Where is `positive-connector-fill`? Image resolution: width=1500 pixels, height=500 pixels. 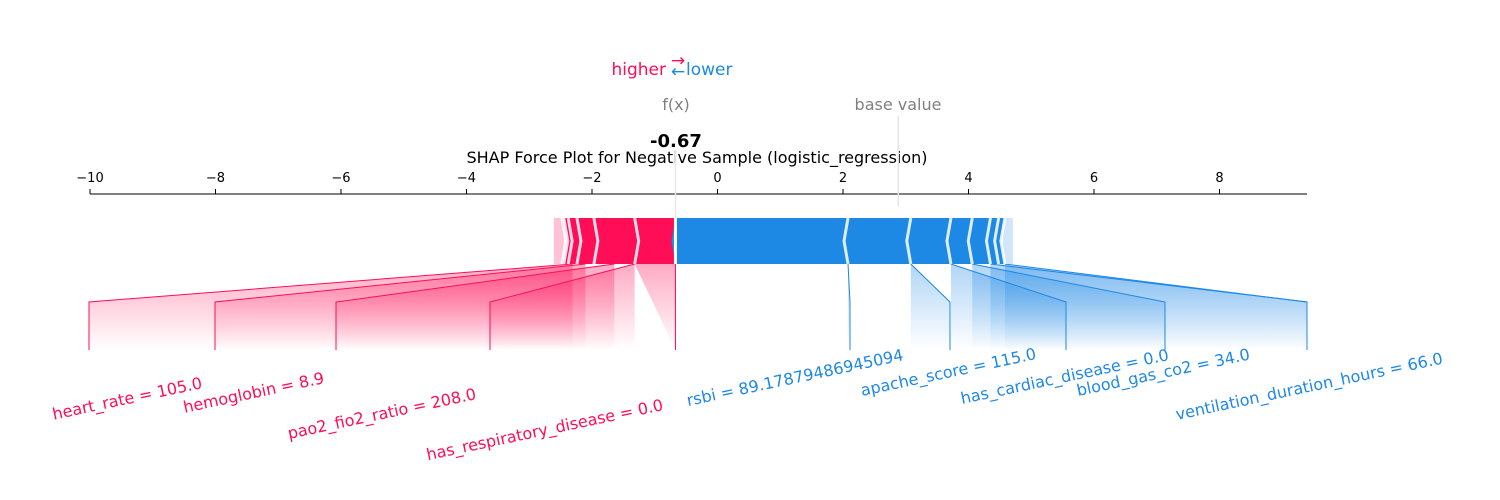 positive-connector-fill is located at coordinates (331, 307).